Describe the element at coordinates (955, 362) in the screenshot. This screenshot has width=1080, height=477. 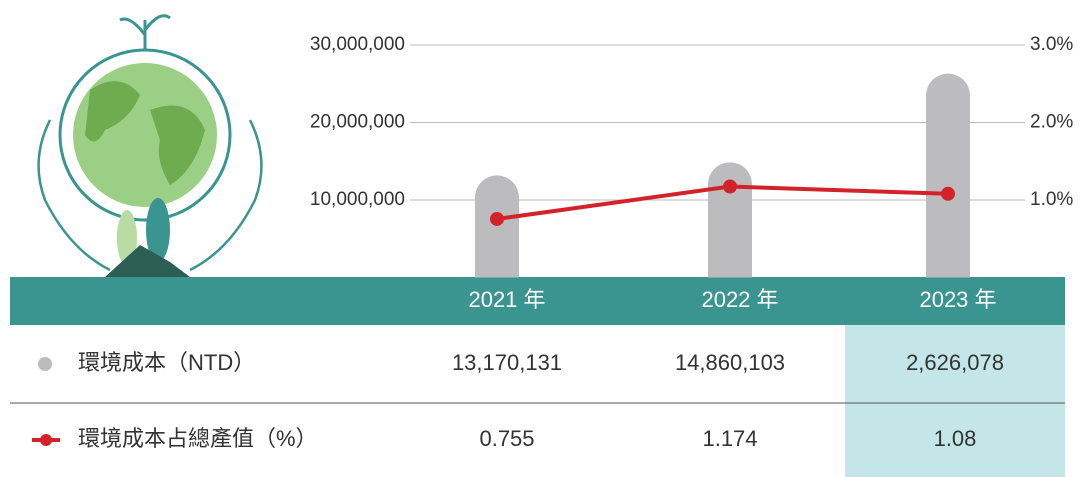
I see `table-cell: 2,626,078` at that location.